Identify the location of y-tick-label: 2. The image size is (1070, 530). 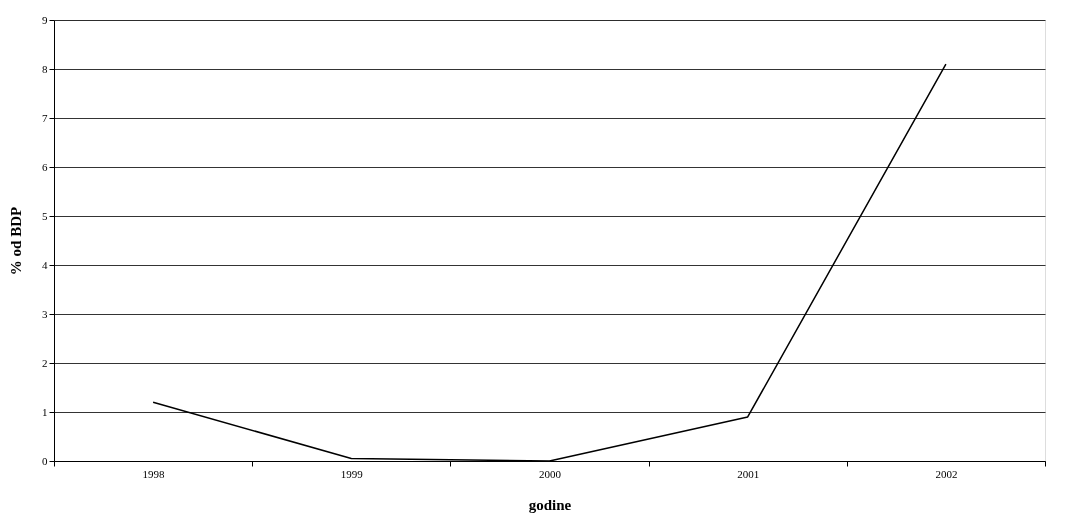
(45, 362).